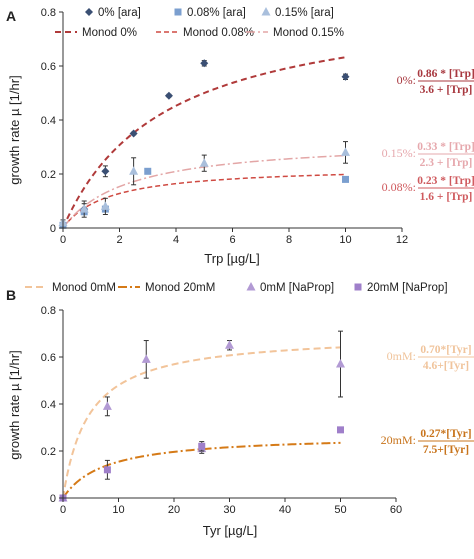  Describe the element at coordinates (119, 13) in the screenshot. I see `legend-label: 0% [ara]` at that location.